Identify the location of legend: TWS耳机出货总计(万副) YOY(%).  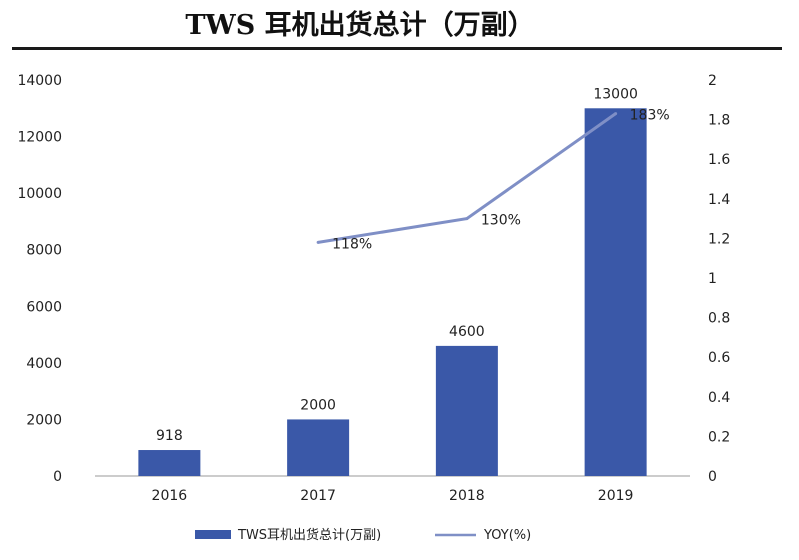
(363, 535).